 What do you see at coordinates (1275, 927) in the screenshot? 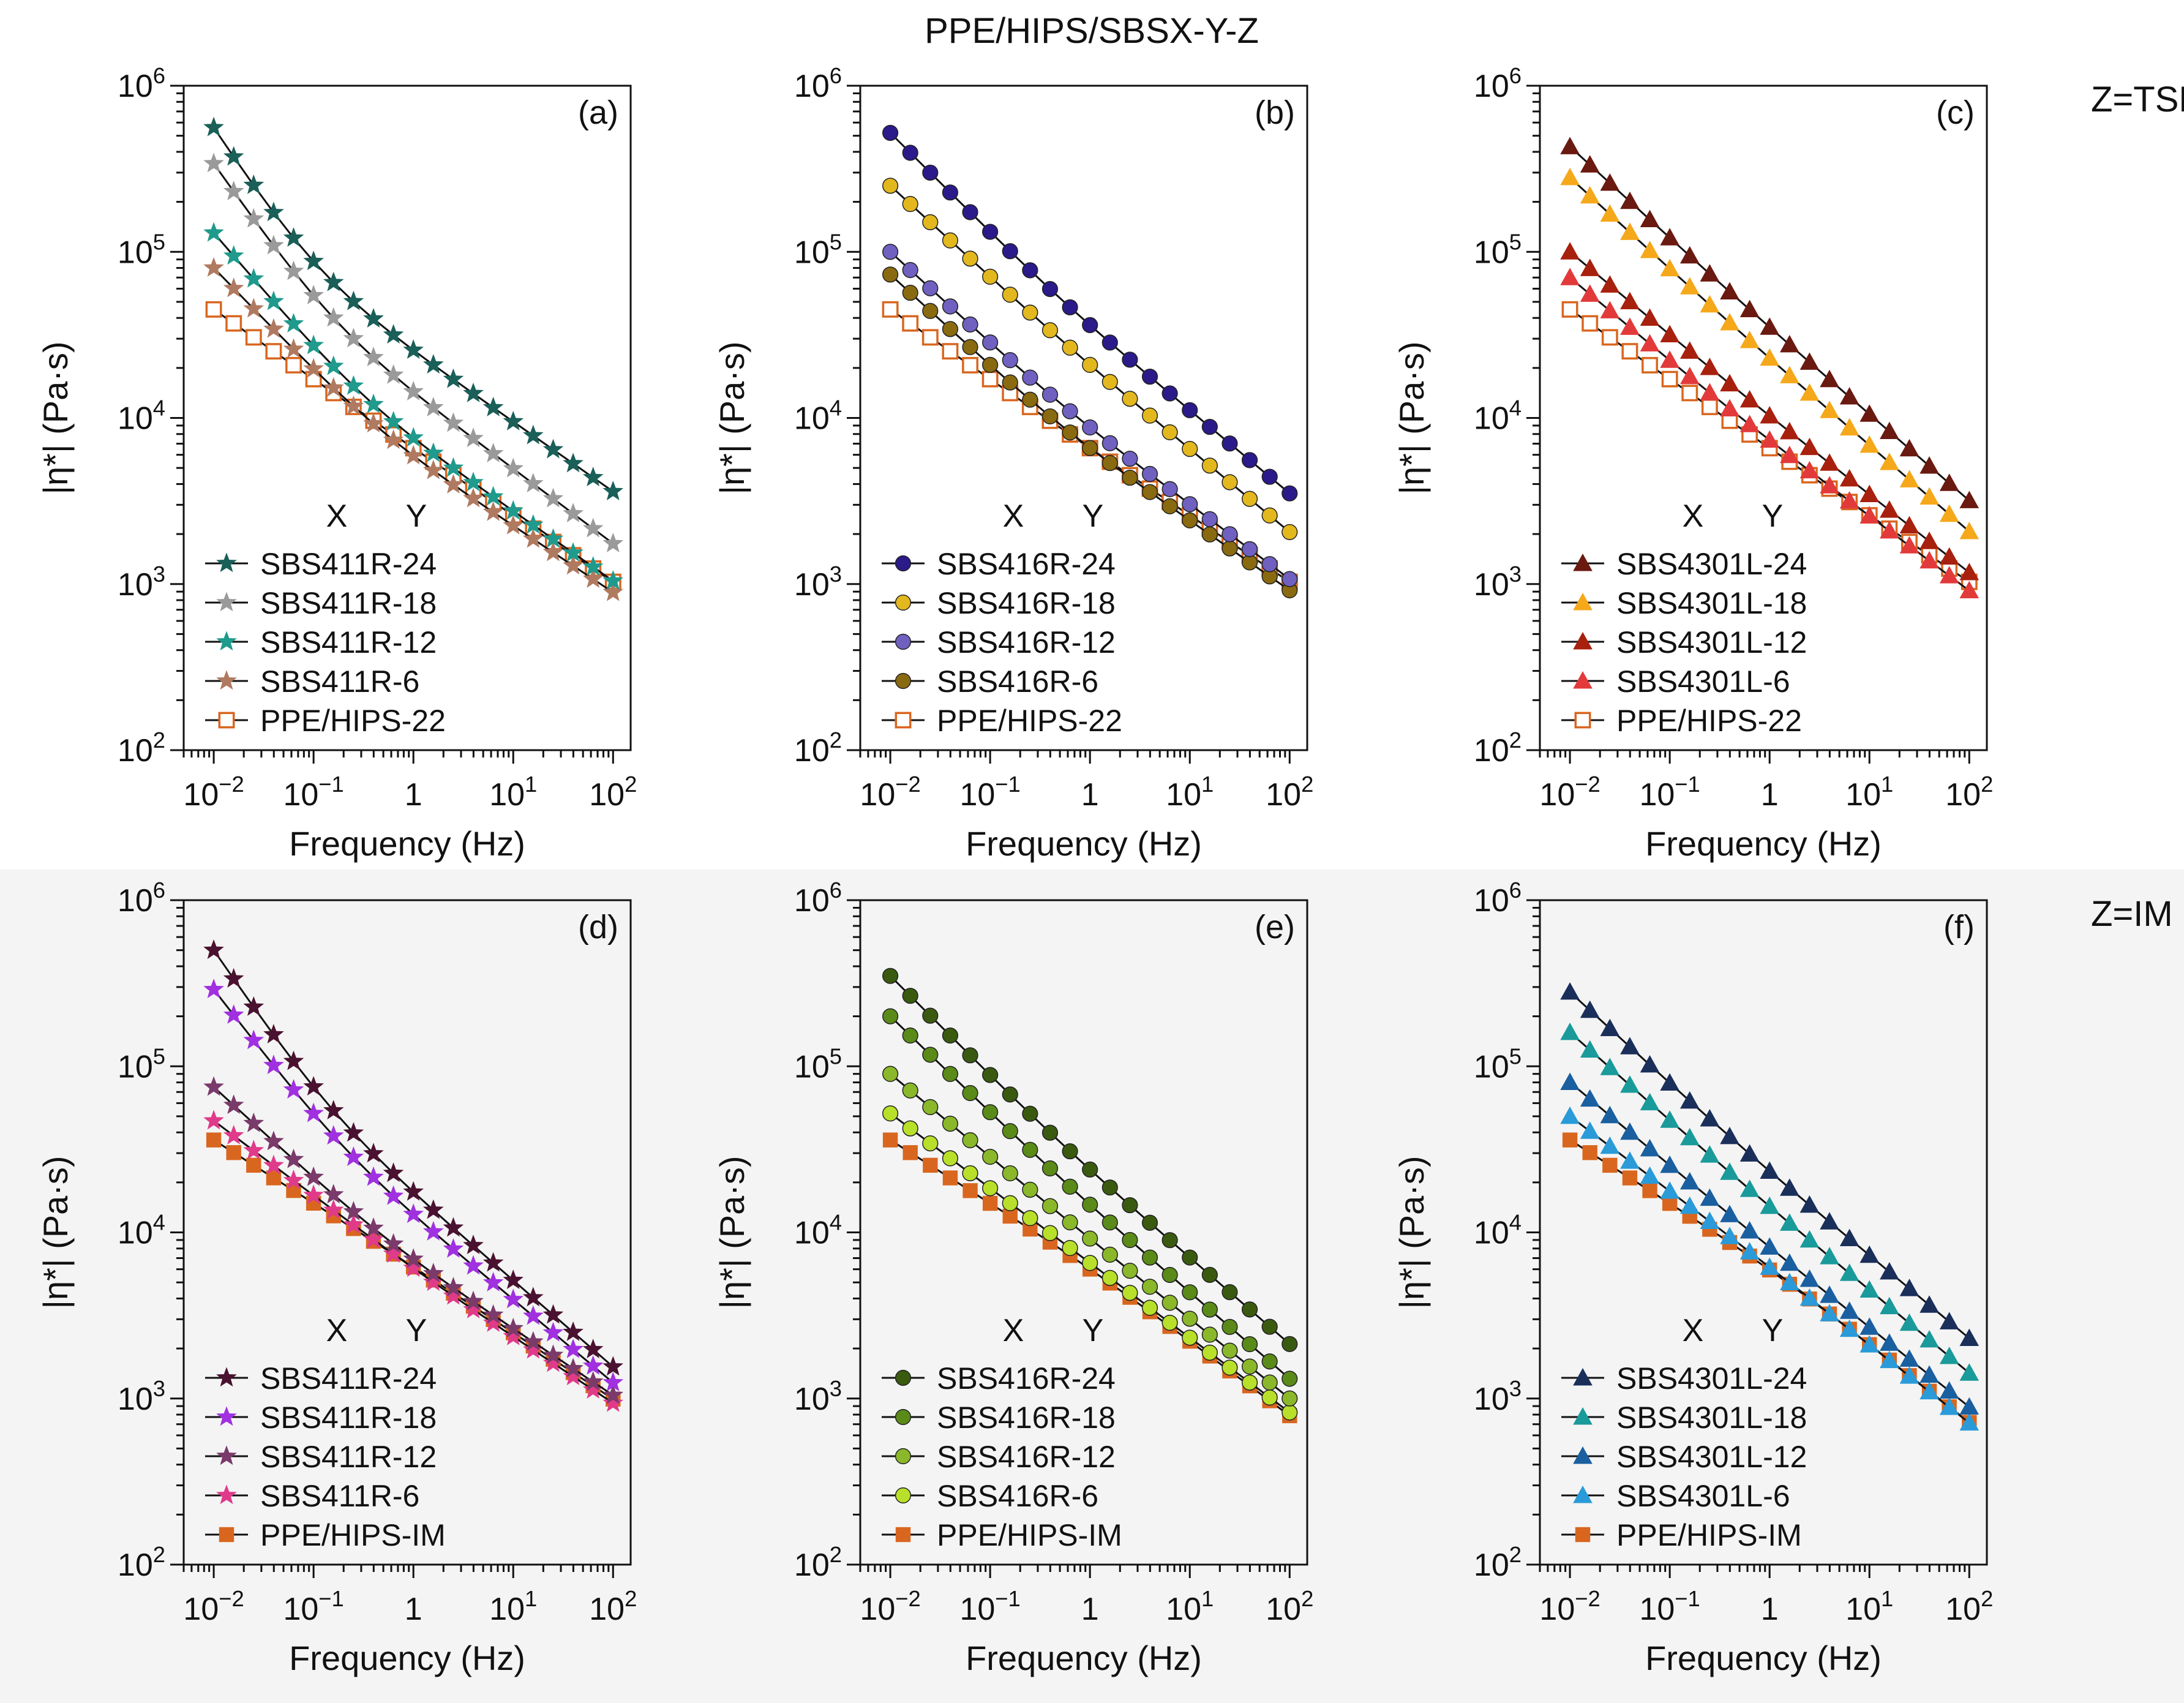
I see `panel-label: (e)` at bounding box center [1275, 927].